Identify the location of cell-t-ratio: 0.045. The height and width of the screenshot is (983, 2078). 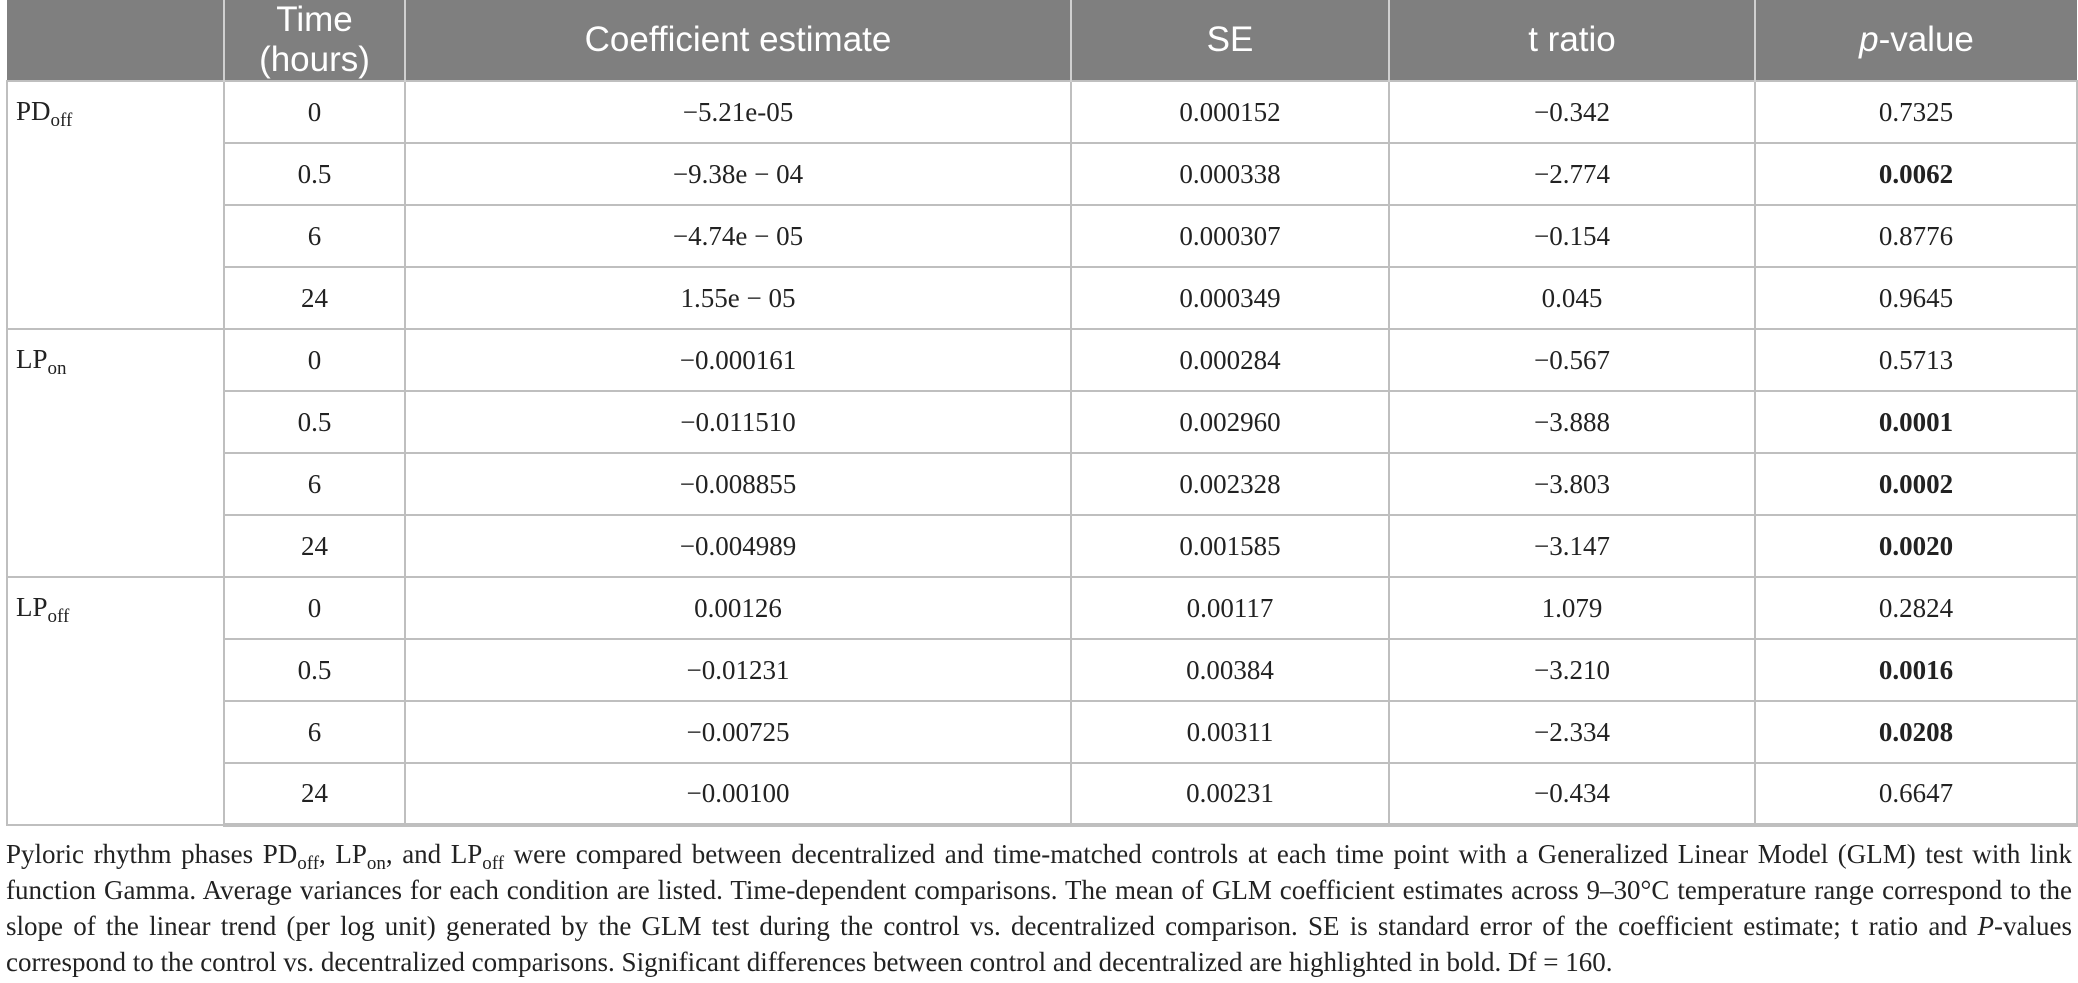
(1572, 298).